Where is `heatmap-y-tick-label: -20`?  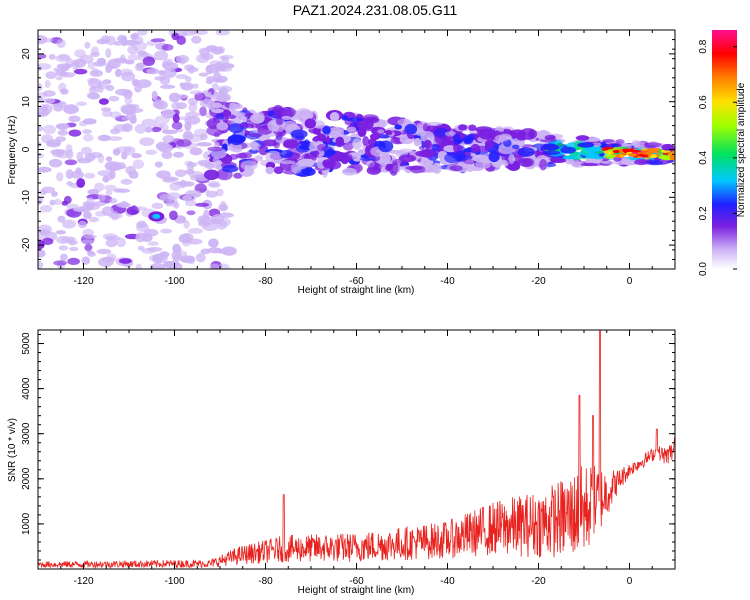 heatmap-y-tick-label: -20 is located at coordinates (26, 244).